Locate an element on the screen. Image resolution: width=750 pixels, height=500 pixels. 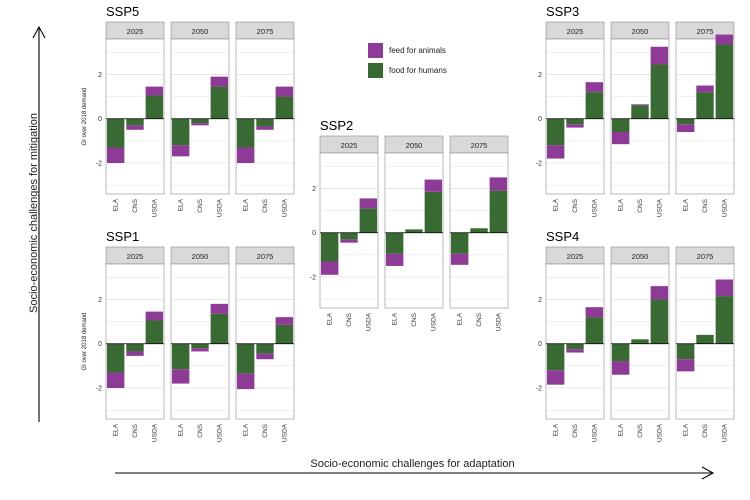
facet-group-title: SSP5 is located at coordinates (122, 11).